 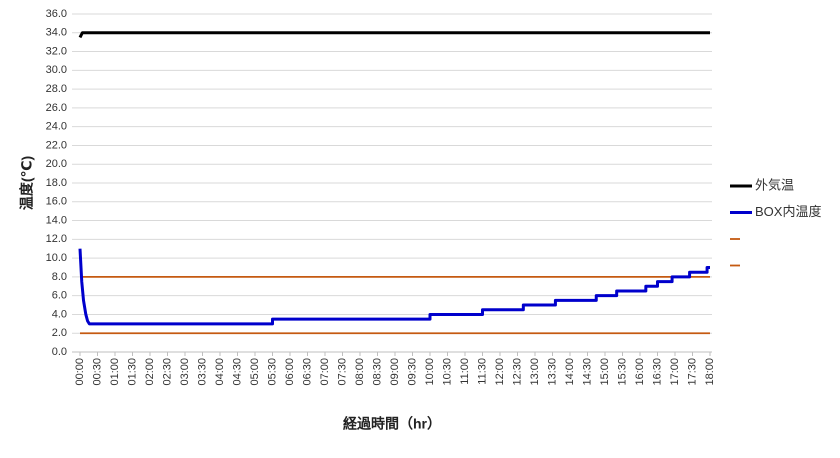 What do you see at coordinates (255, 372) in the screenshot?
I see `x-tick-label: 05:00` at bounding box center [255, 372].